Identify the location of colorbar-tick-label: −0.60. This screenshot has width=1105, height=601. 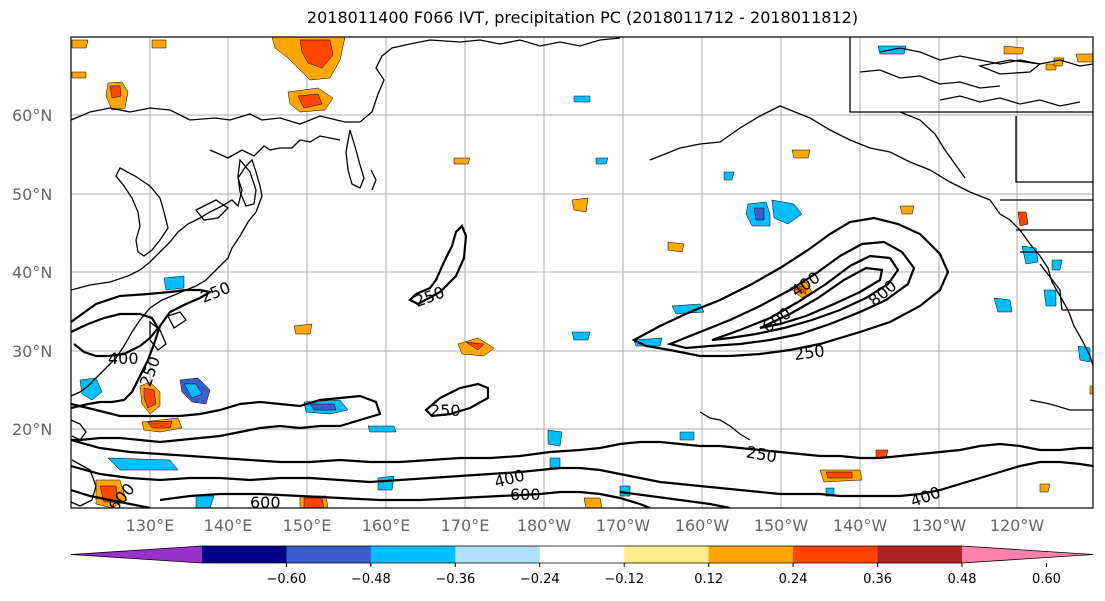
(287, 579).